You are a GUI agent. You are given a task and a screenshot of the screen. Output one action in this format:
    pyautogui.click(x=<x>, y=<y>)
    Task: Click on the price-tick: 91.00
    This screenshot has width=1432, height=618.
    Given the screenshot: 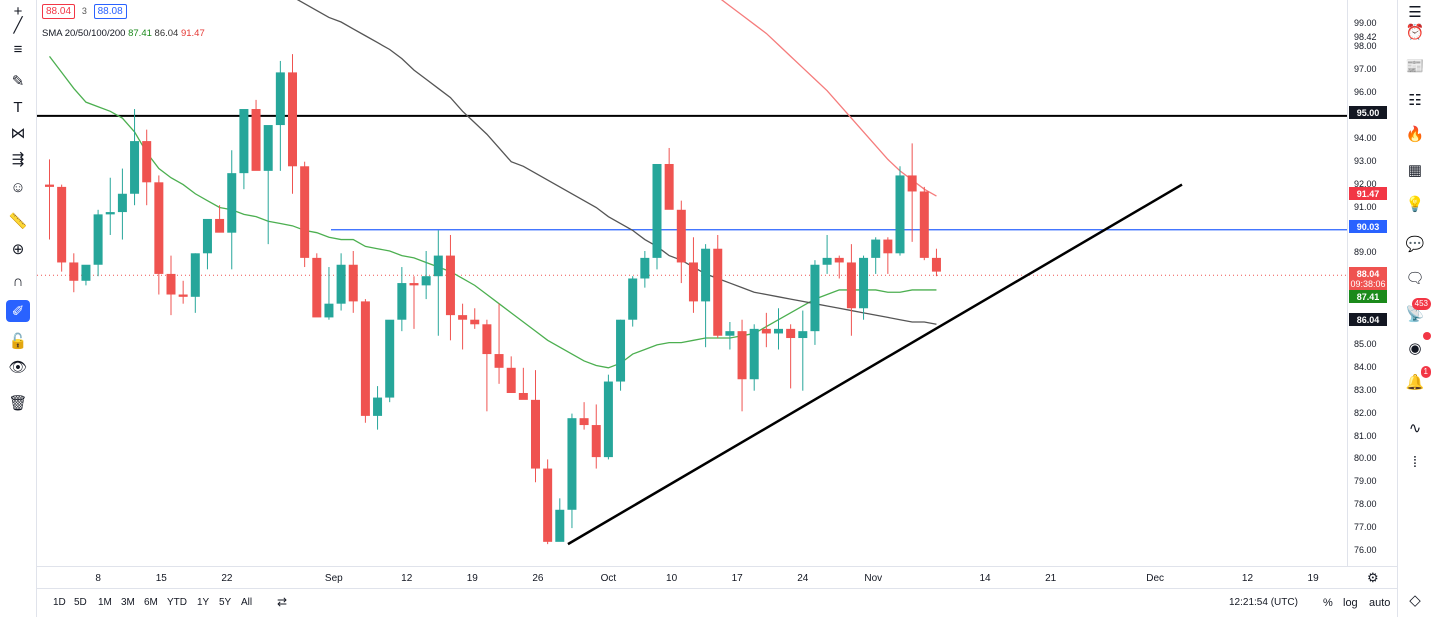 What is the action you would take?
    pyautogui.click(x=1365, y=206)
    